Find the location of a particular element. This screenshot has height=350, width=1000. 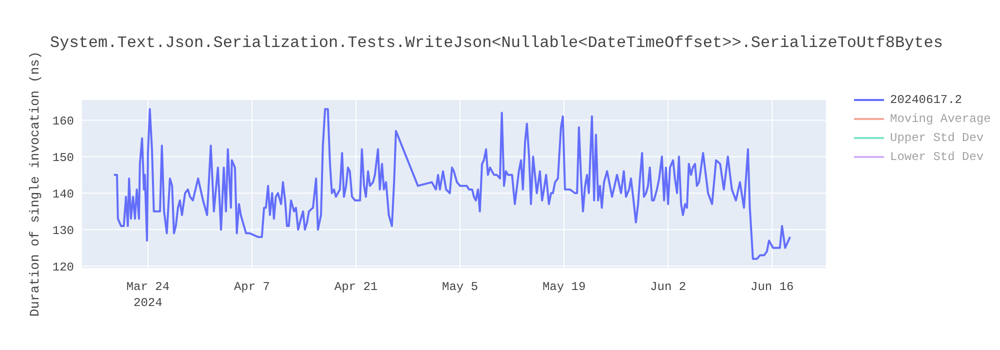

x-tick-label: May 5 is located at coordinates (460, 287).